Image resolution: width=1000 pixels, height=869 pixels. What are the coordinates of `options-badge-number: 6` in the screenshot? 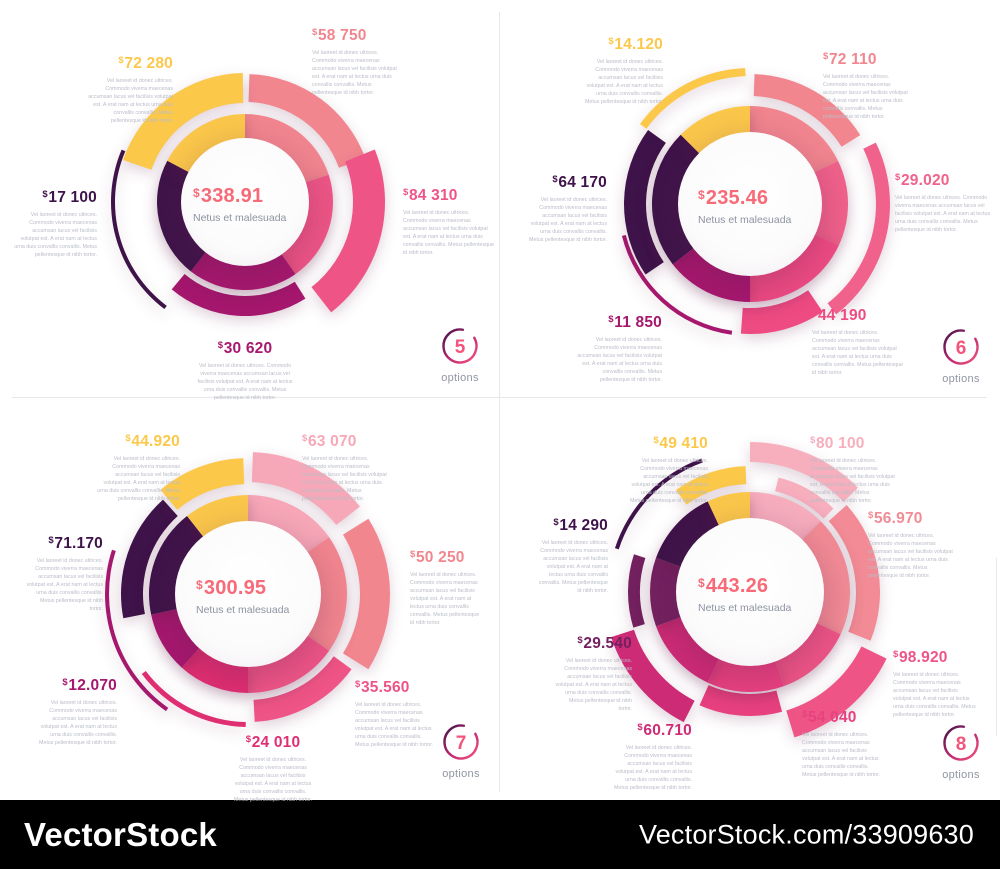 It's located at (961, 348).